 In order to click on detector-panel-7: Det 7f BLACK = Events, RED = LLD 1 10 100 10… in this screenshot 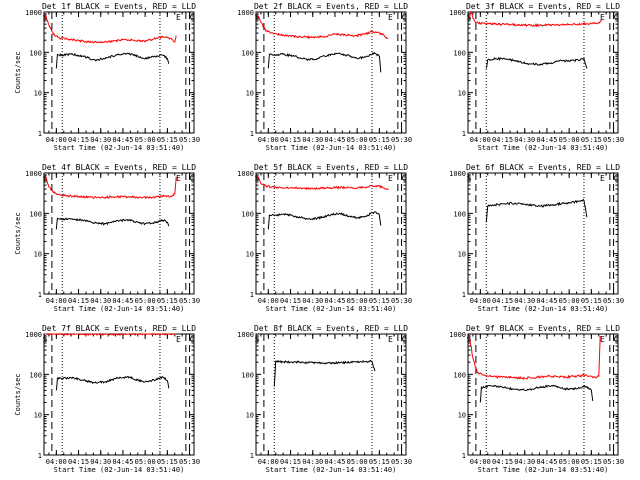, I will do `click(107, 399)`.